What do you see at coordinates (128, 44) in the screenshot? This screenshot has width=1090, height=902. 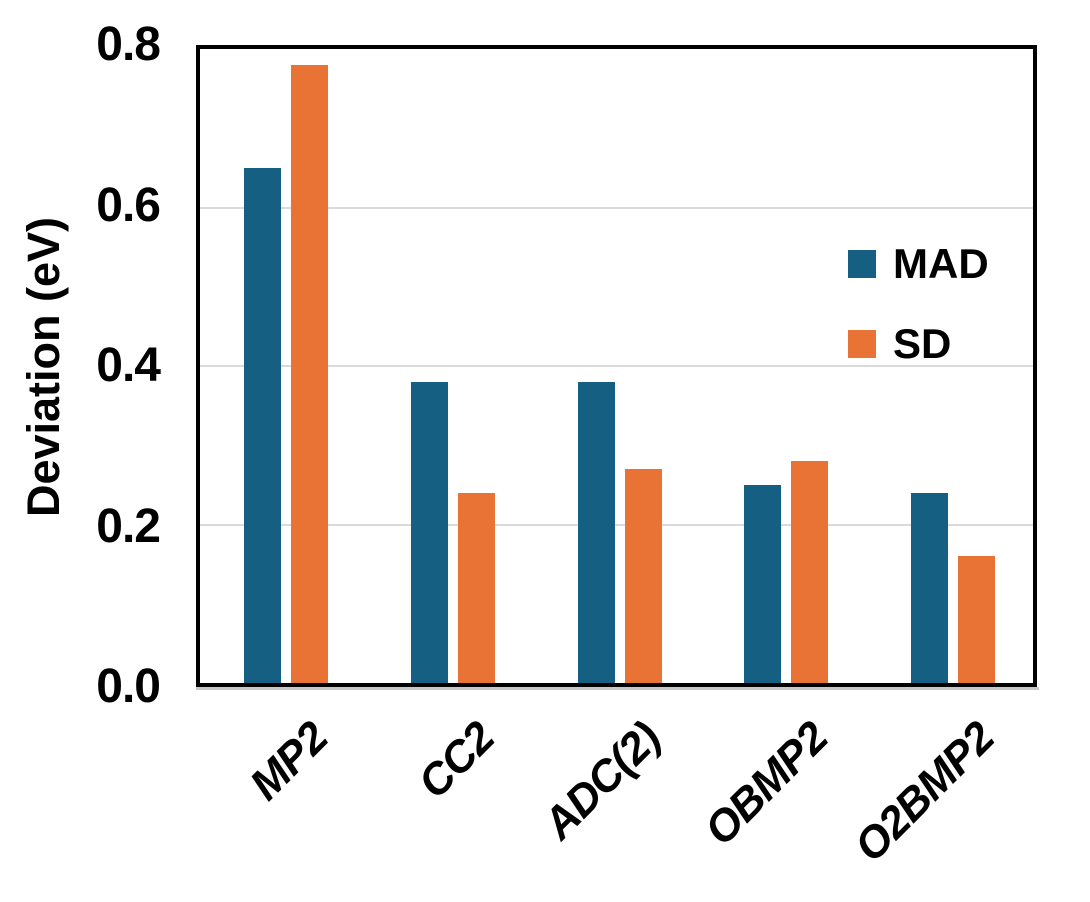 I see `y-tick-label-0.8: 0.8` at bounding box center [128, 44].